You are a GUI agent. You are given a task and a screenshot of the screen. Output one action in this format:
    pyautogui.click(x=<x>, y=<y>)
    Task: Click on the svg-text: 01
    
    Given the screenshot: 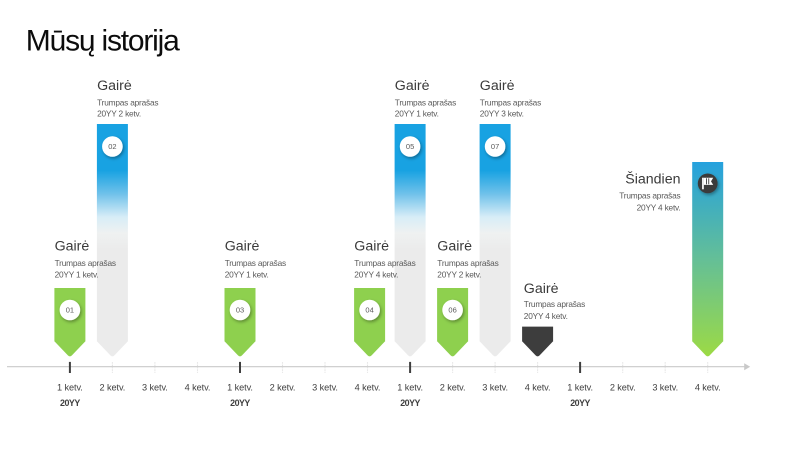 What is the action you would take?
    pyautogui.click(x=70, y=310)
    